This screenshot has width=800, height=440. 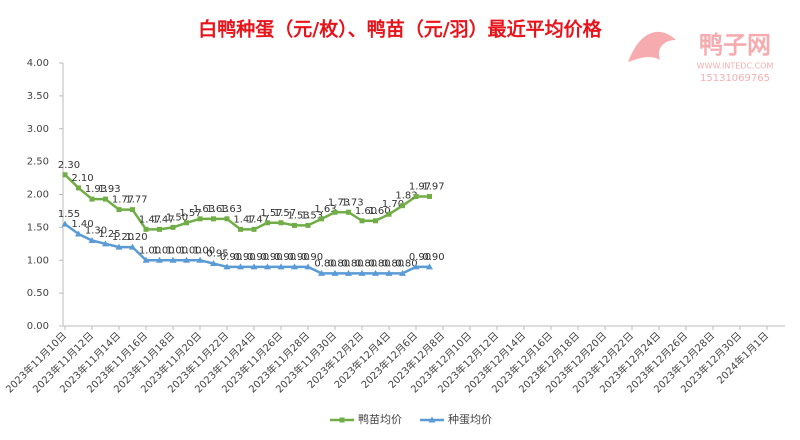 I want to click on data-label: 1.83, so click(x=406, y=196).